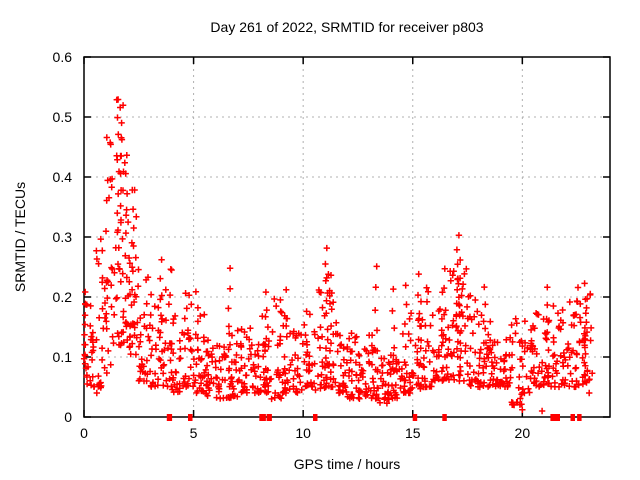 The height and width of the screenshot is (480, 640). I want to click on x-tick-label: 5, so click(193, 433).